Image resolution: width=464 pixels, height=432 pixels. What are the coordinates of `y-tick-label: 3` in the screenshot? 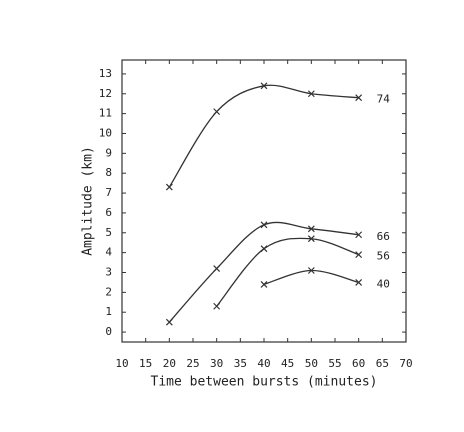 It's located at (108, 271).